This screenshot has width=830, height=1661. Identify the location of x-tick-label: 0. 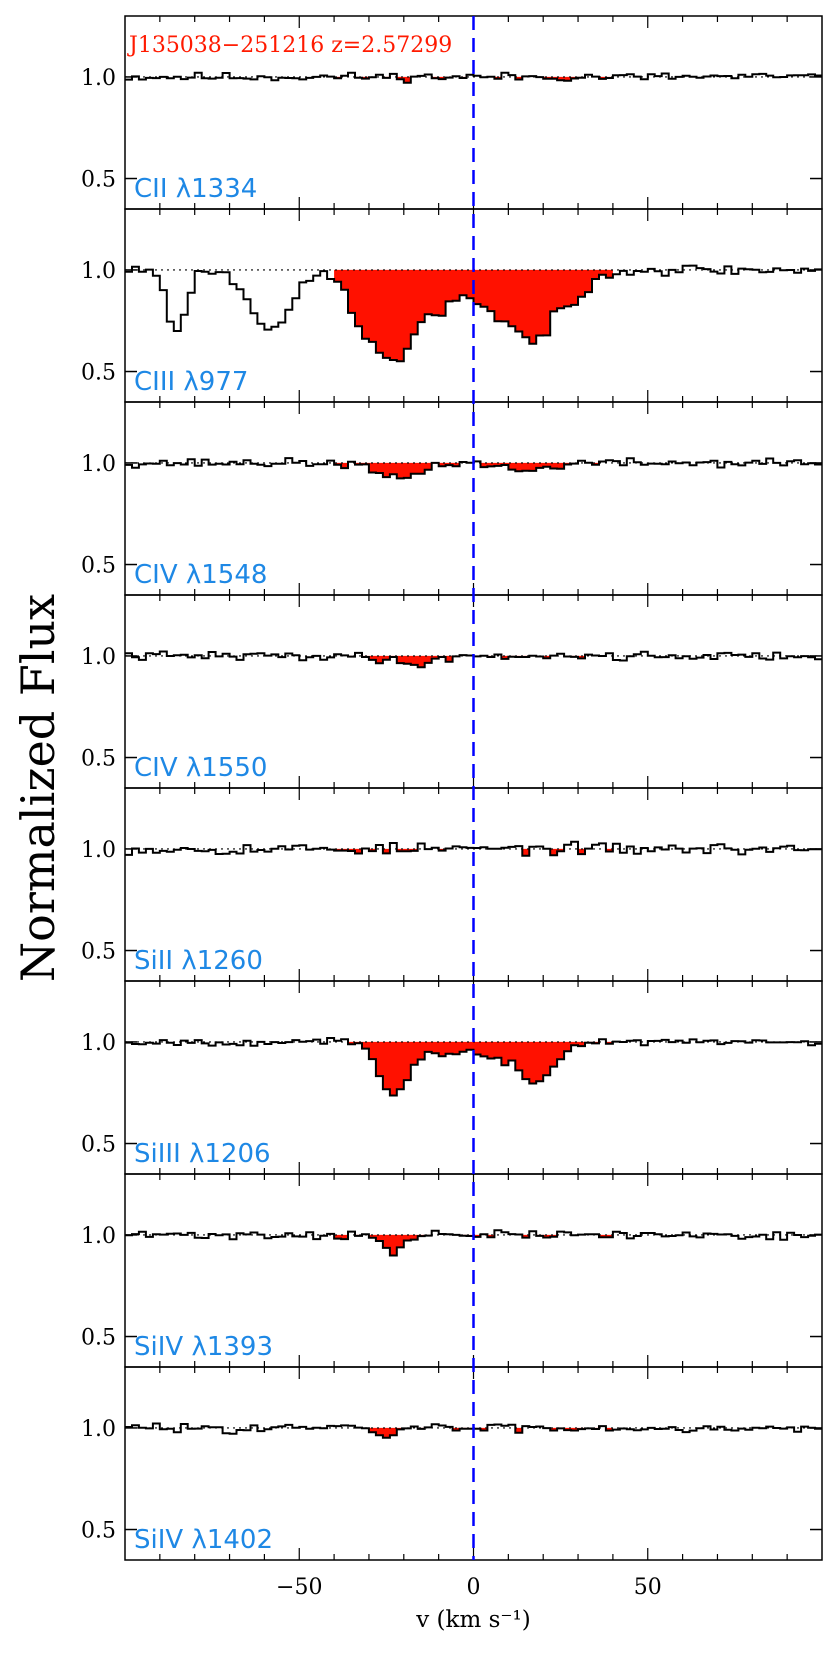
(474, 1587).